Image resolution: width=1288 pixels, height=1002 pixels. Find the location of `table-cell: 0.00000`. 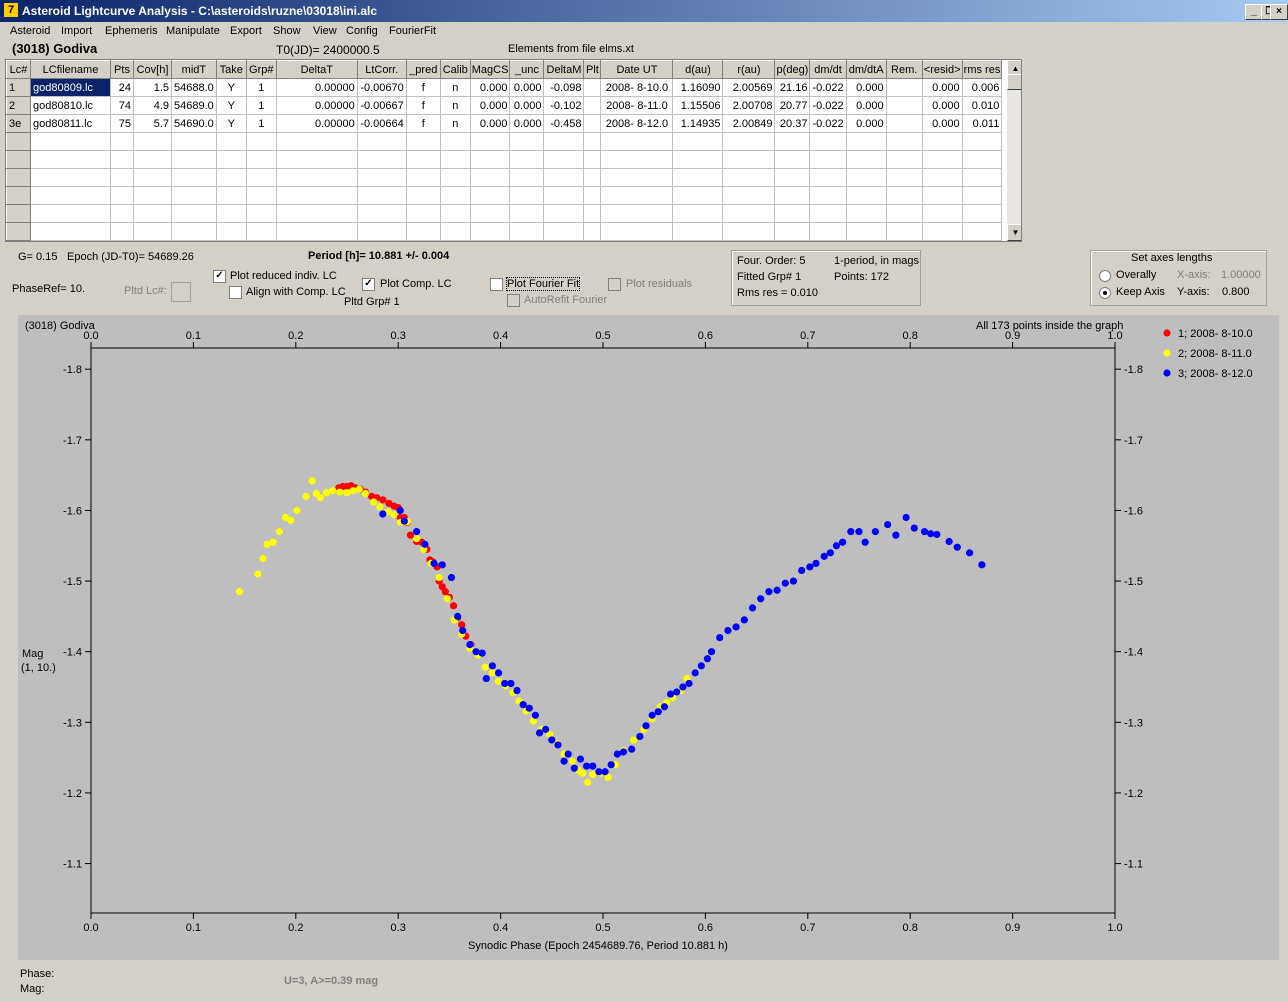

table-cell: 0.00000 is located at coordinates (316, 123).